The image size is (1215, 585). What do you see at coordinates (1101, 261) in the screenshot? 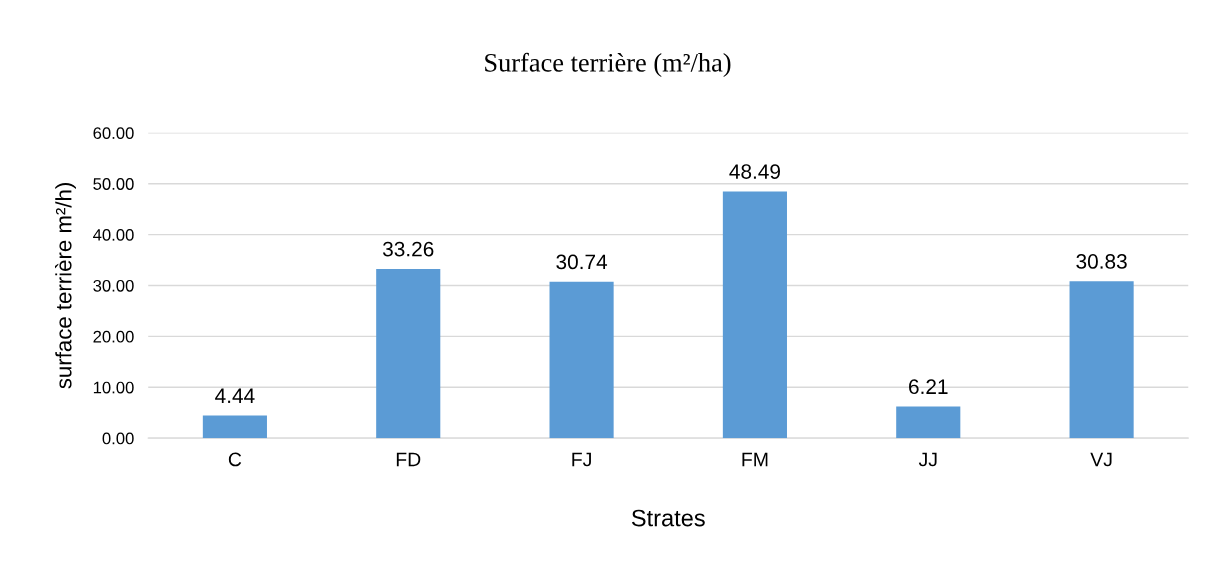
I see `data-label: 30.83` at bounding box center [1101, 261].